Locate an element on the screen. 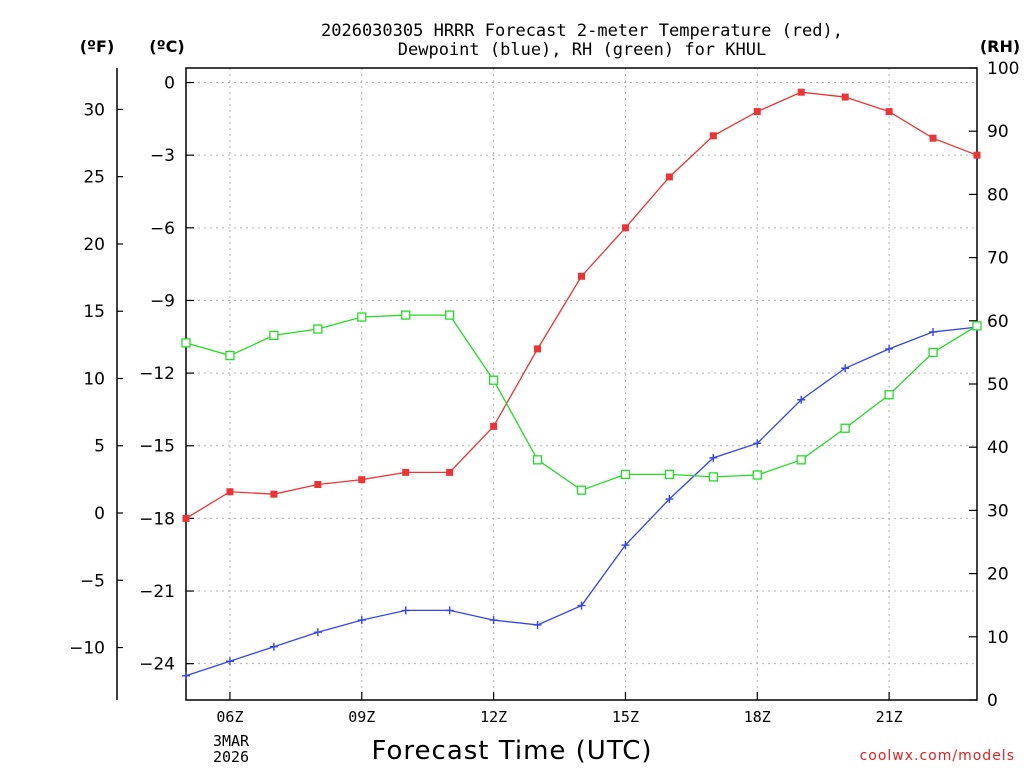 This screenshot has height=768, width=1024. rh-tick-label: 10 is located at coordinates (998, 638).